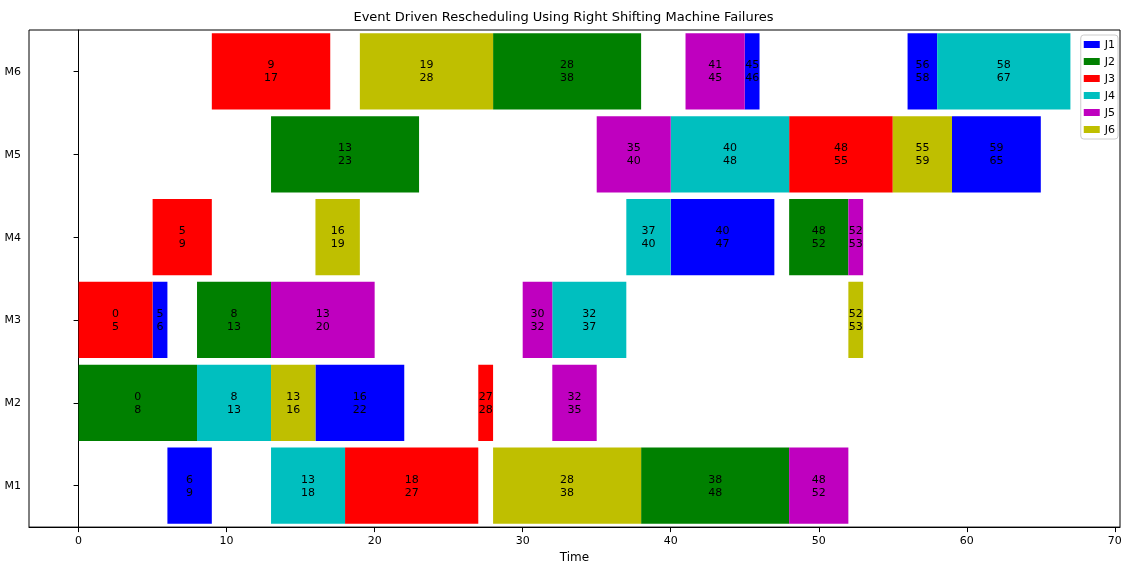 The width and height of the screenshot is (1127, 568). I want to click on annotation: 59 65, so click(996, 154).